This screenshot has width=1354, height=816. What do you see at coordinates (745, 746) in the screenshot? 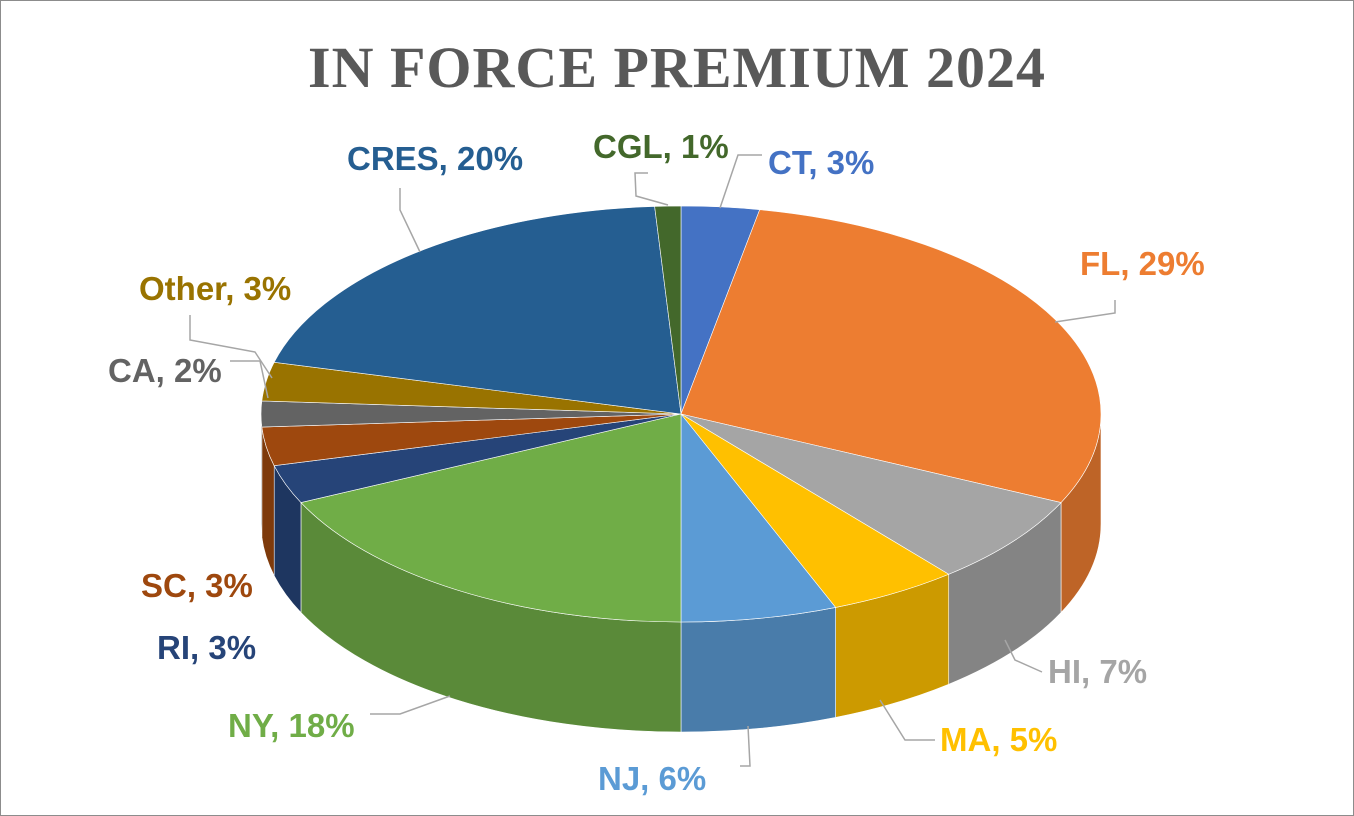
I see `leader-line-nj` at bounding box center [745, 746].